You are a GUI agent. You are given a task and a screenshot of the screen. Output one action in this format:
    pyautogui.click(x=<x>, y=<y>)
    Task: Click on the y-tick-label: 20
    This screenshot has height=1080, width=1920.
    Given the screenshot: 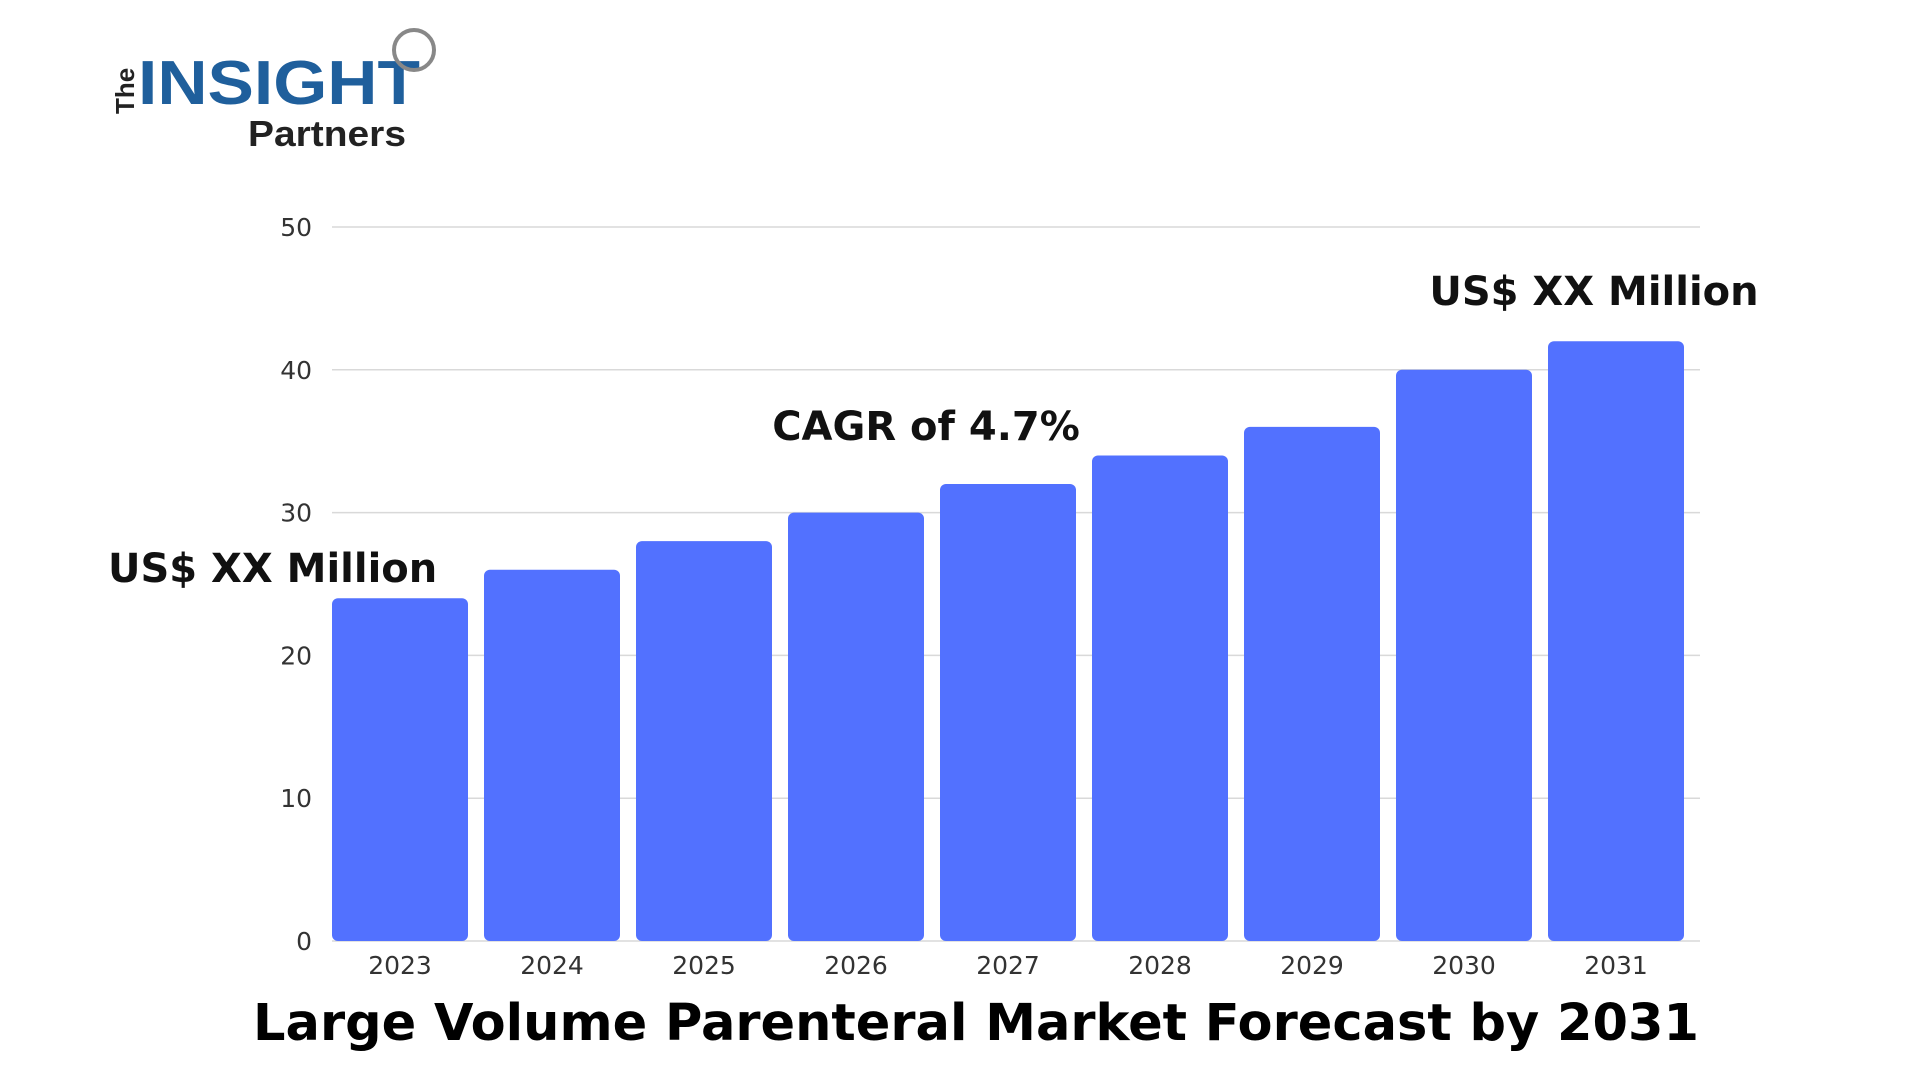 What is the action you would take?
    pyautogui.click(x=296, y=655)
    